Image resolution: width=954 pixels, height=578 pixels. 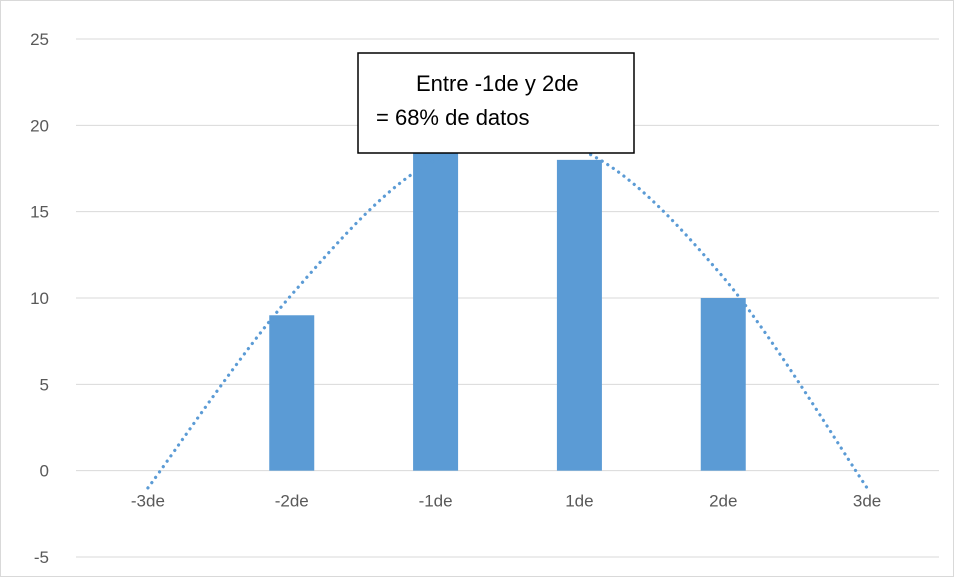 What do you see at coordinates (148, 501) in the screenshot?
I see `x-tick-label: -3de` at bounding box center [148, 501].